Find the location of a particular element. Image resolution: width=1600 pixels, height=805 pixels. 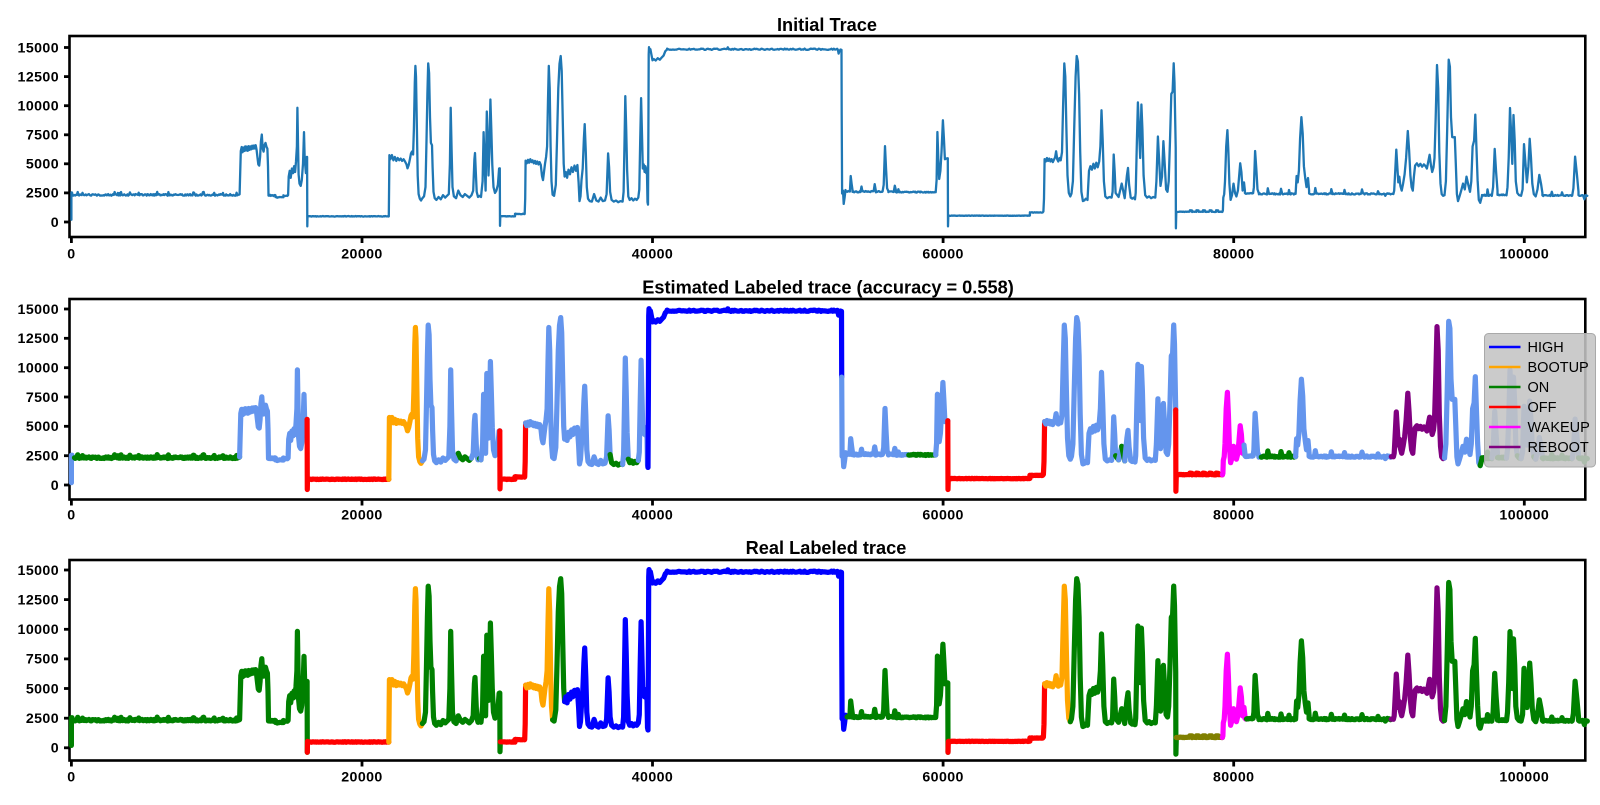

svg-text: REBOOT is located at coordinates (1558, 448).